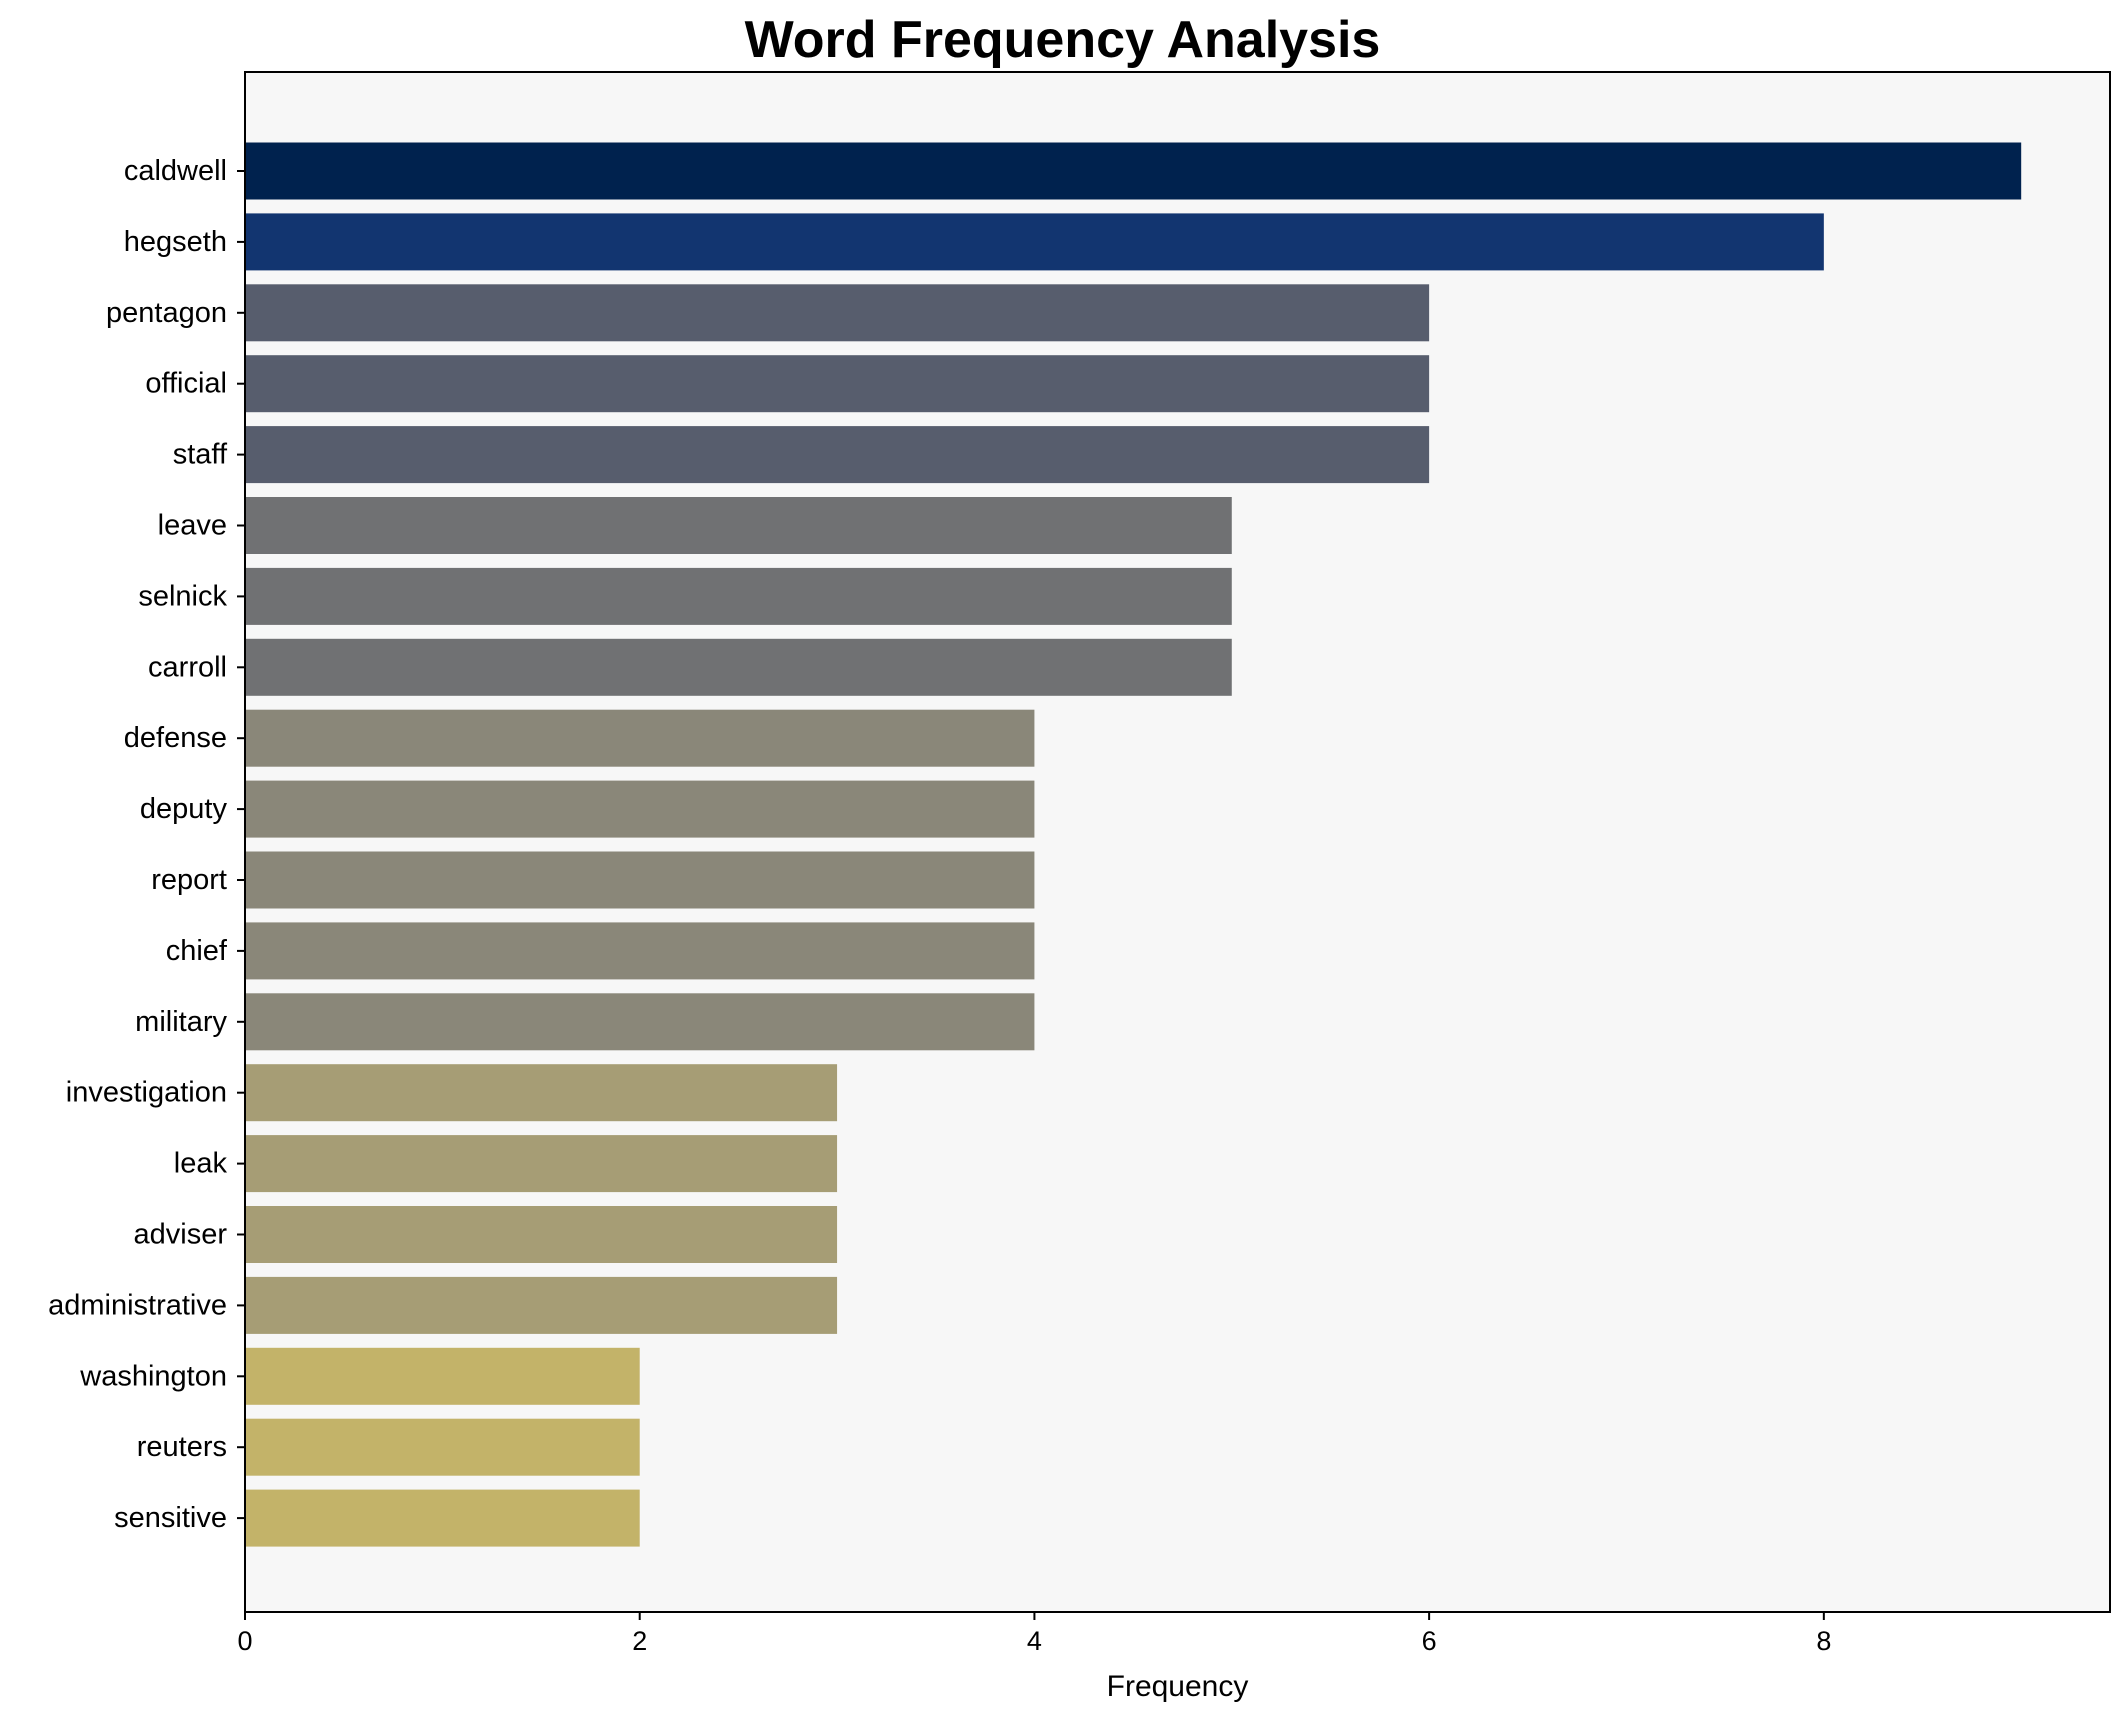 This screenshot has width=2125, height=1722. Describe the element at coordinates (541, 1234) in the screenshot. I see `bar-adviser` at that location.